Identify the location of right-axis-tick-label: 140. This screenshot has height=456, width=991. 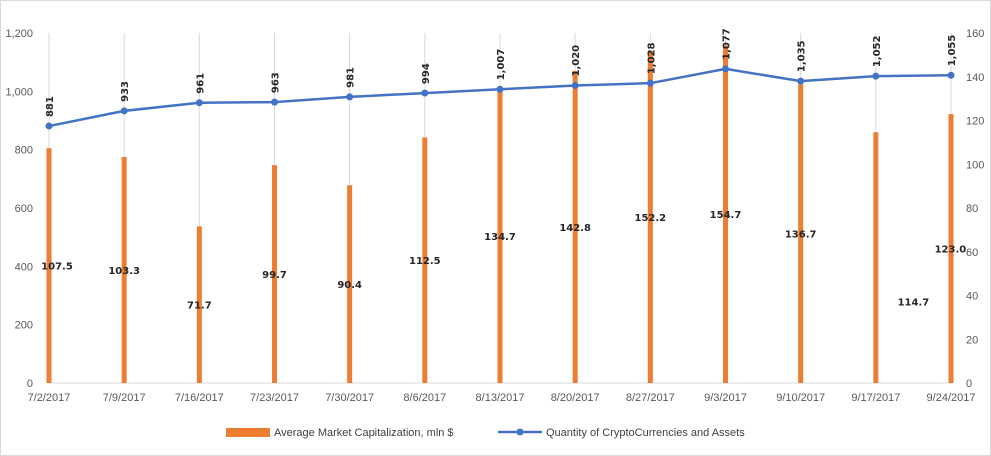
(975, 78).